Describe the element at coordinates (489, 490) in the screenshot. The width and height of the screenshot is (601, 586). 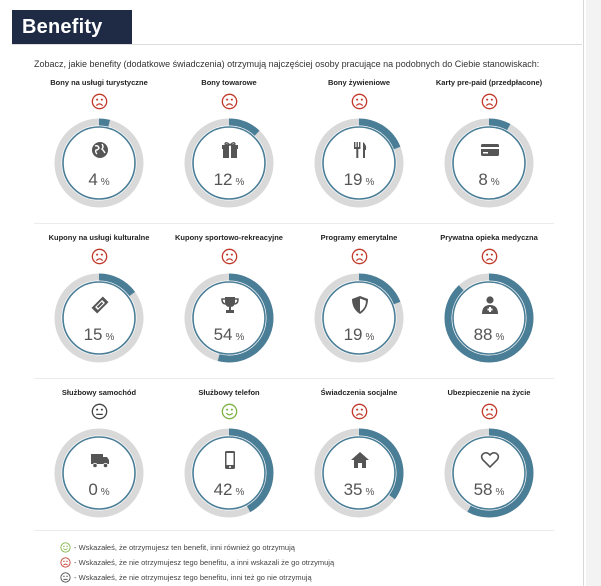
I see `benefit-percentage: 58%` at that location.